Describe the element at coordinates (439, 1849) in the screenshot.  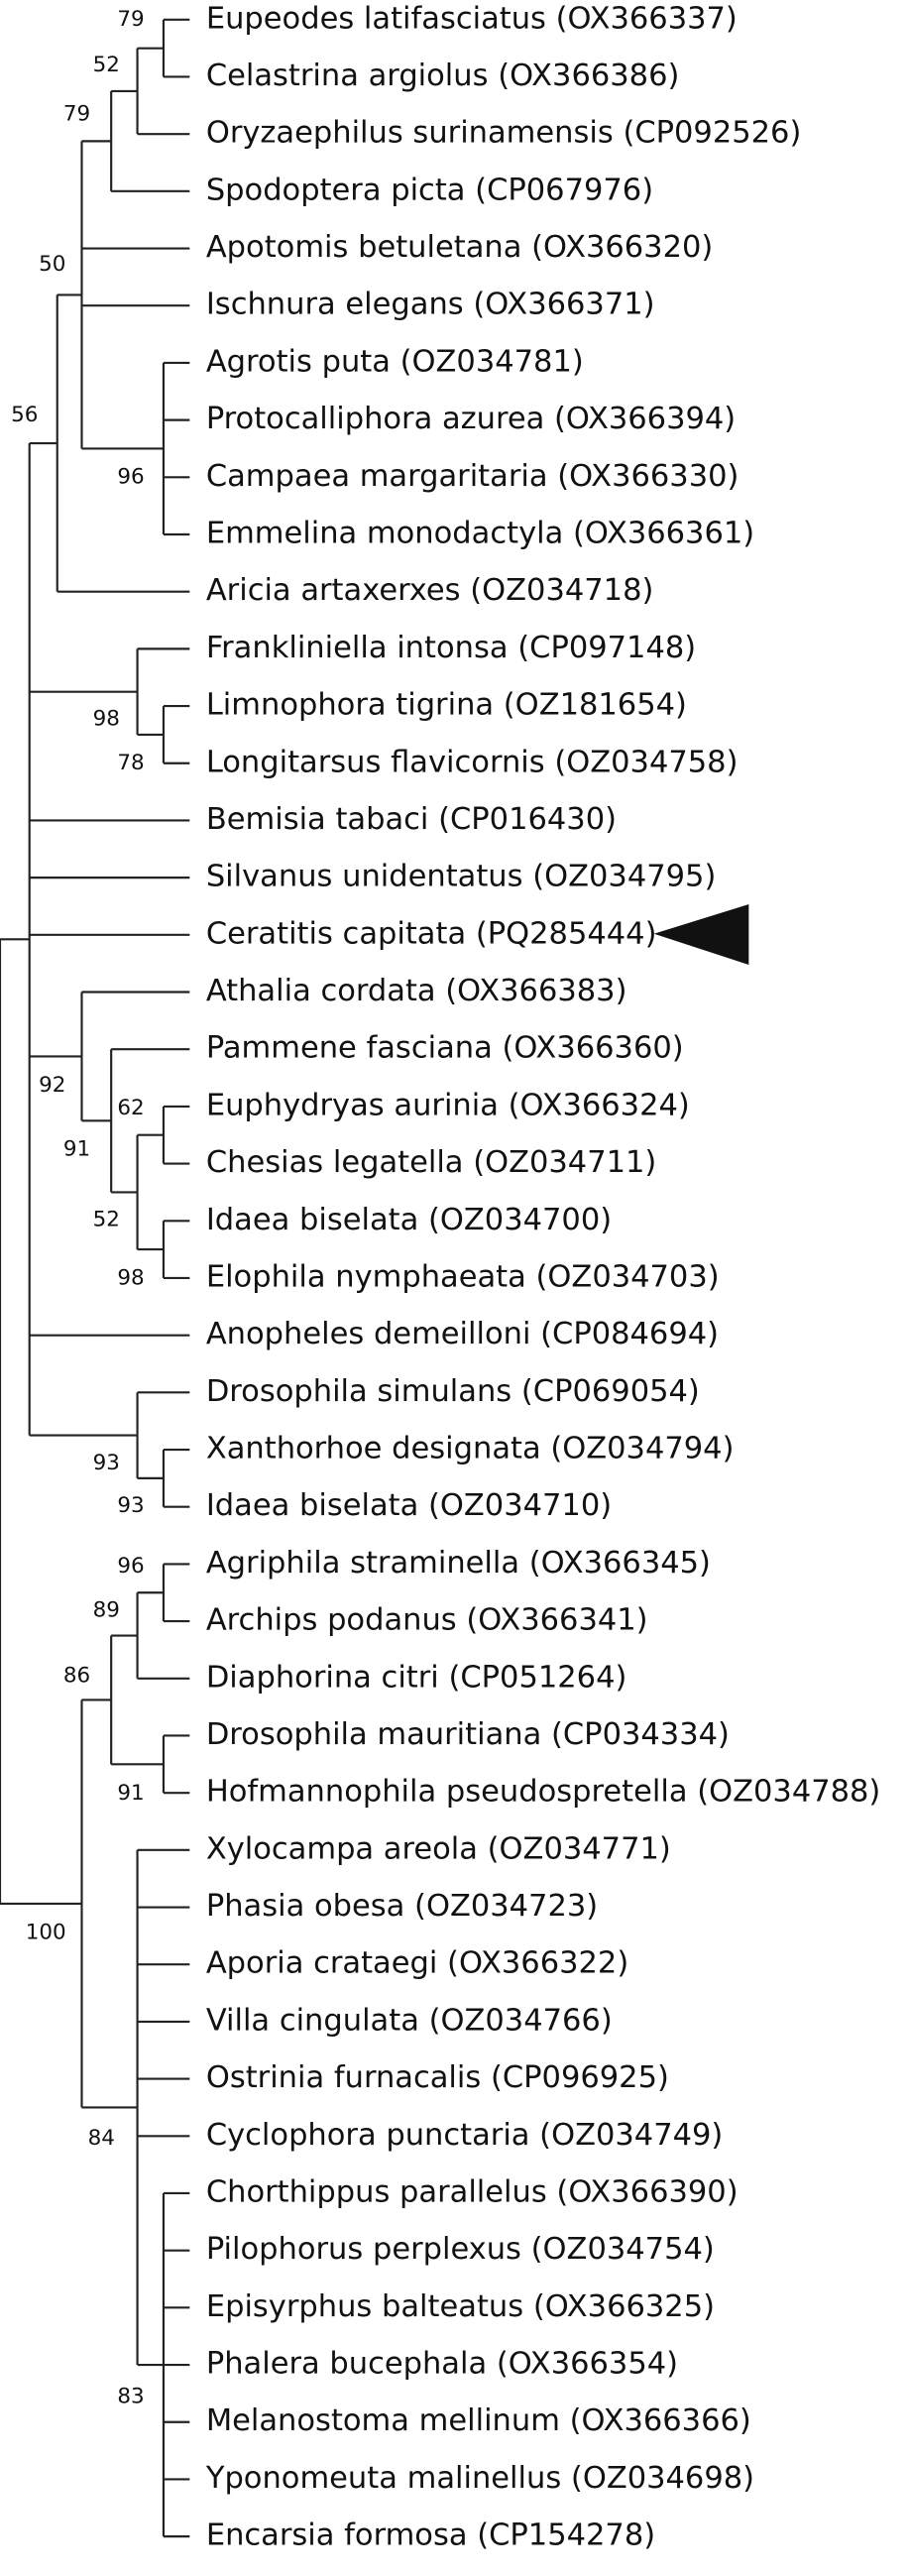
I see `taxon-label: Xylocampa areola (OZ034771)` at that location.